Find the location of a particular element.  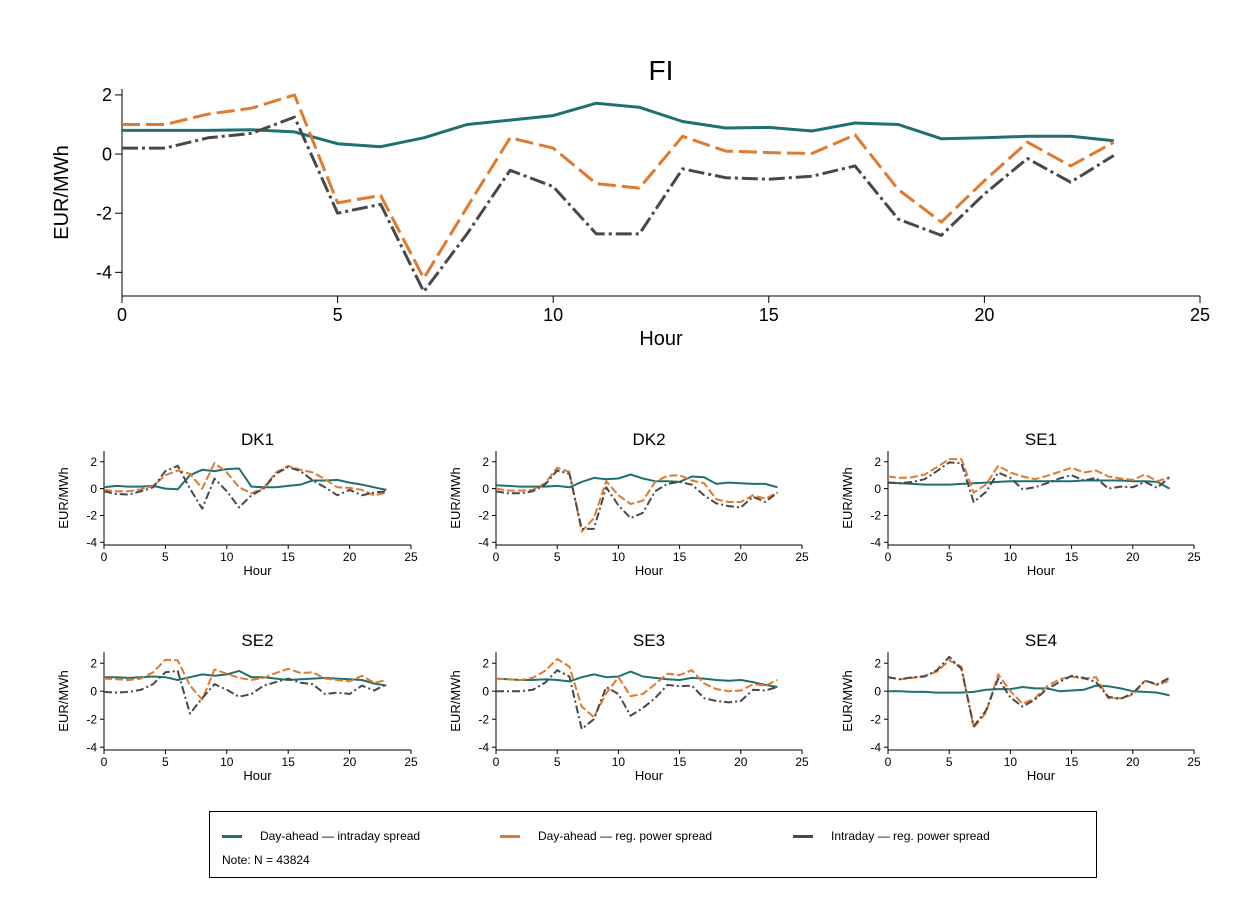

y-tick-label-se3: 0 is located at coordinates (485, 691).